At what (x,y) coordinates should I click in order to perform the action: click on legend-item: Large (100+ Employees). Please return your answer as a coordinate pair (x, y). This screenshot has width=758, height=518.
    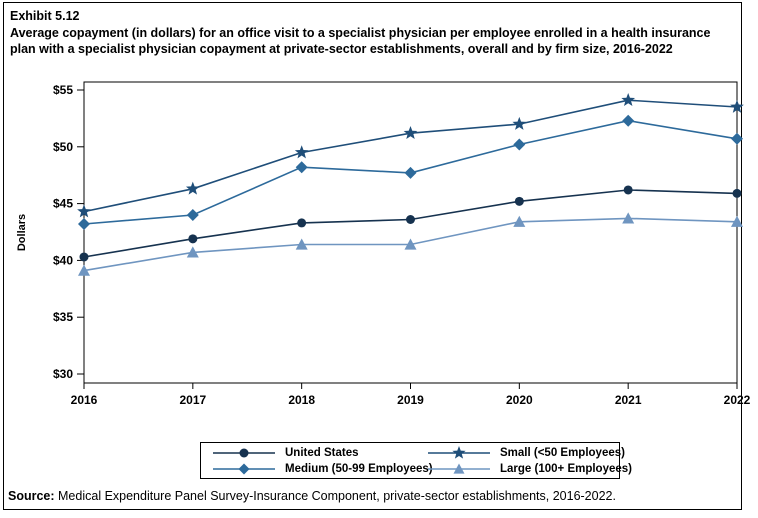
    Looking at the image, I should click on (529, 469).